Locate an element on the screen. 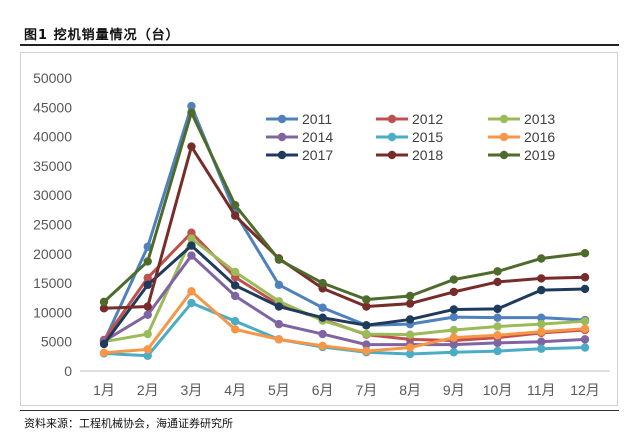 This screenshot has width=639, height=434. legend-label-2015: 2015 is located at coordinates (427, 137).